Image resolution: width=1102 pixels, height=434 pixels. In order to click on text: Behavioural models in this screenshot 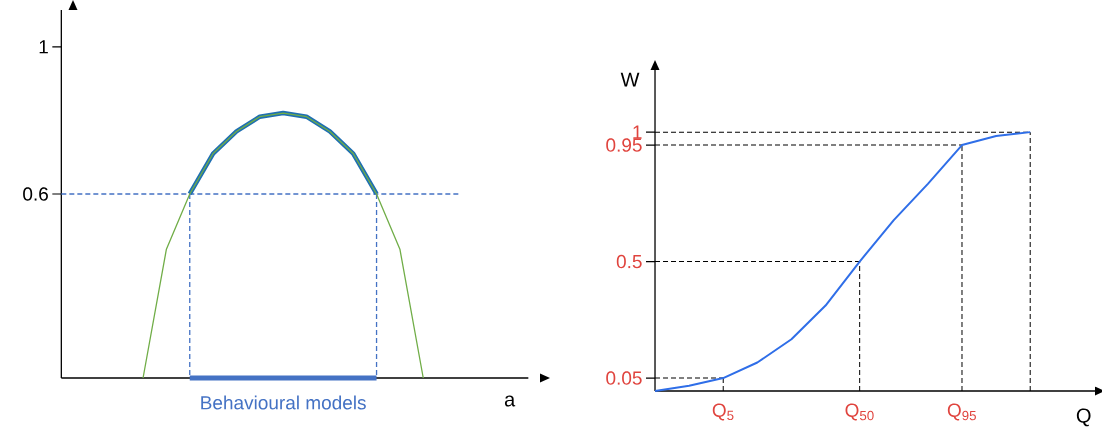, I will do `click(283, 402)`.